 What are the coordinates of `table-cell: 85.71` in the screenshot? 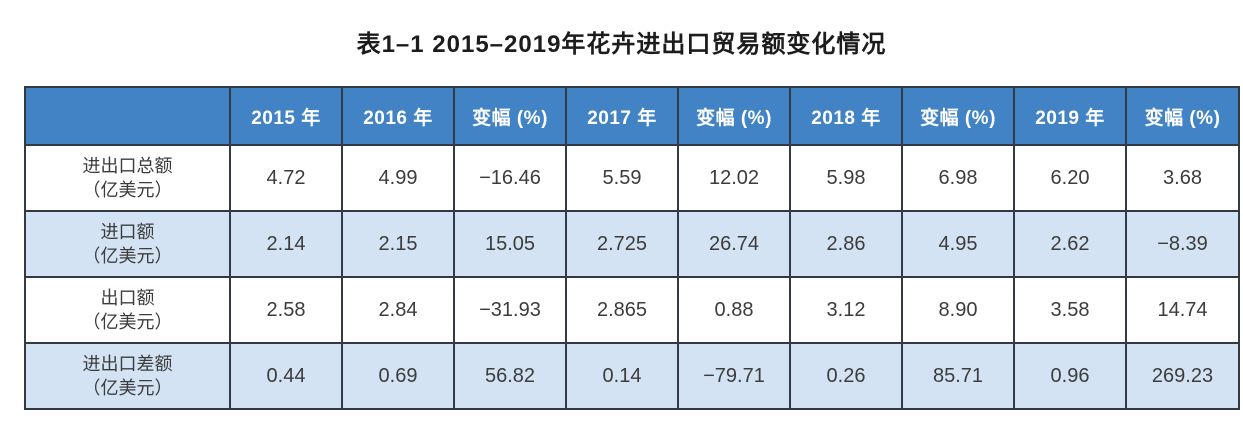 It's located at (958, 376).